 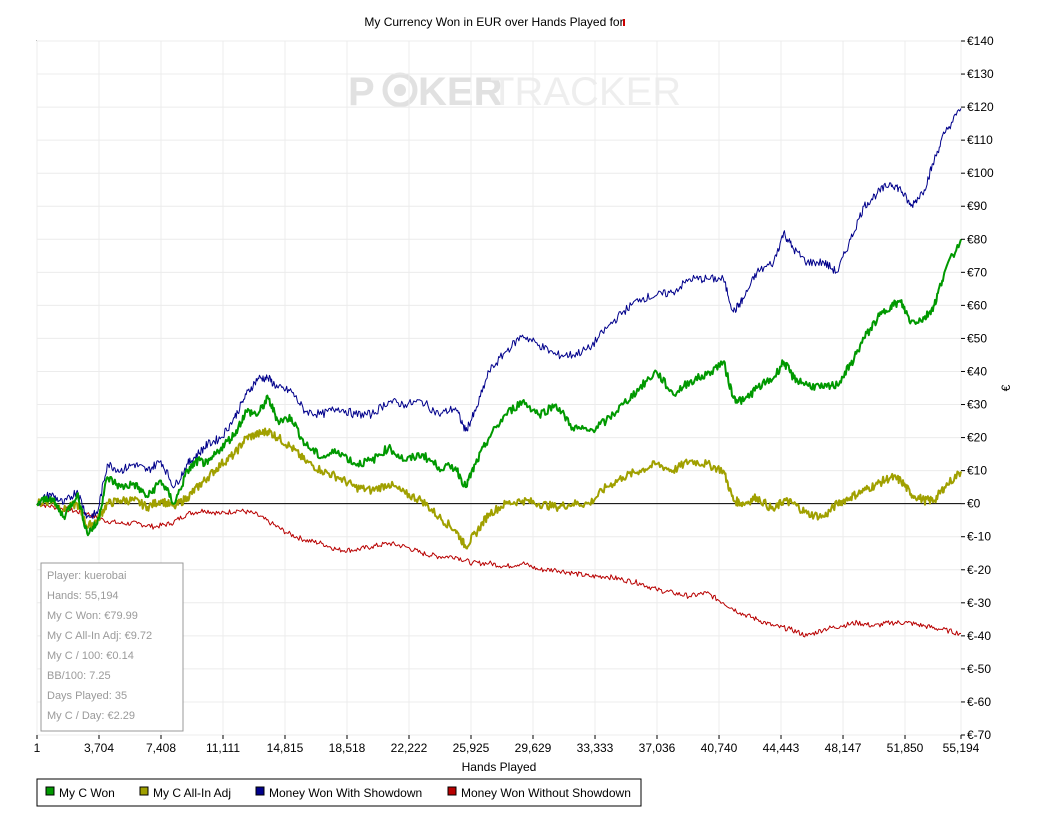 What do you see at coordinates (977, 405) in the screenshot?
I see `y-tick-label: €30` at bounding box center [977, 405].